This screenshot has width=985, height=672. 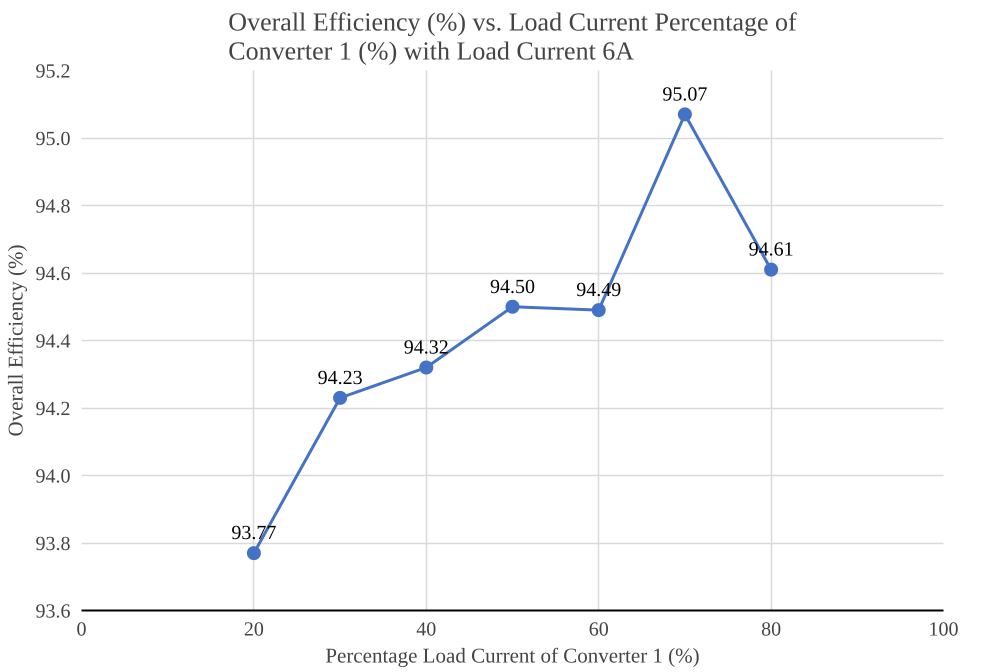 What do you see at coordinates (254, 629) in the screenshot?
I see `x-tick-label: 20` at bounding box center [254, 629].